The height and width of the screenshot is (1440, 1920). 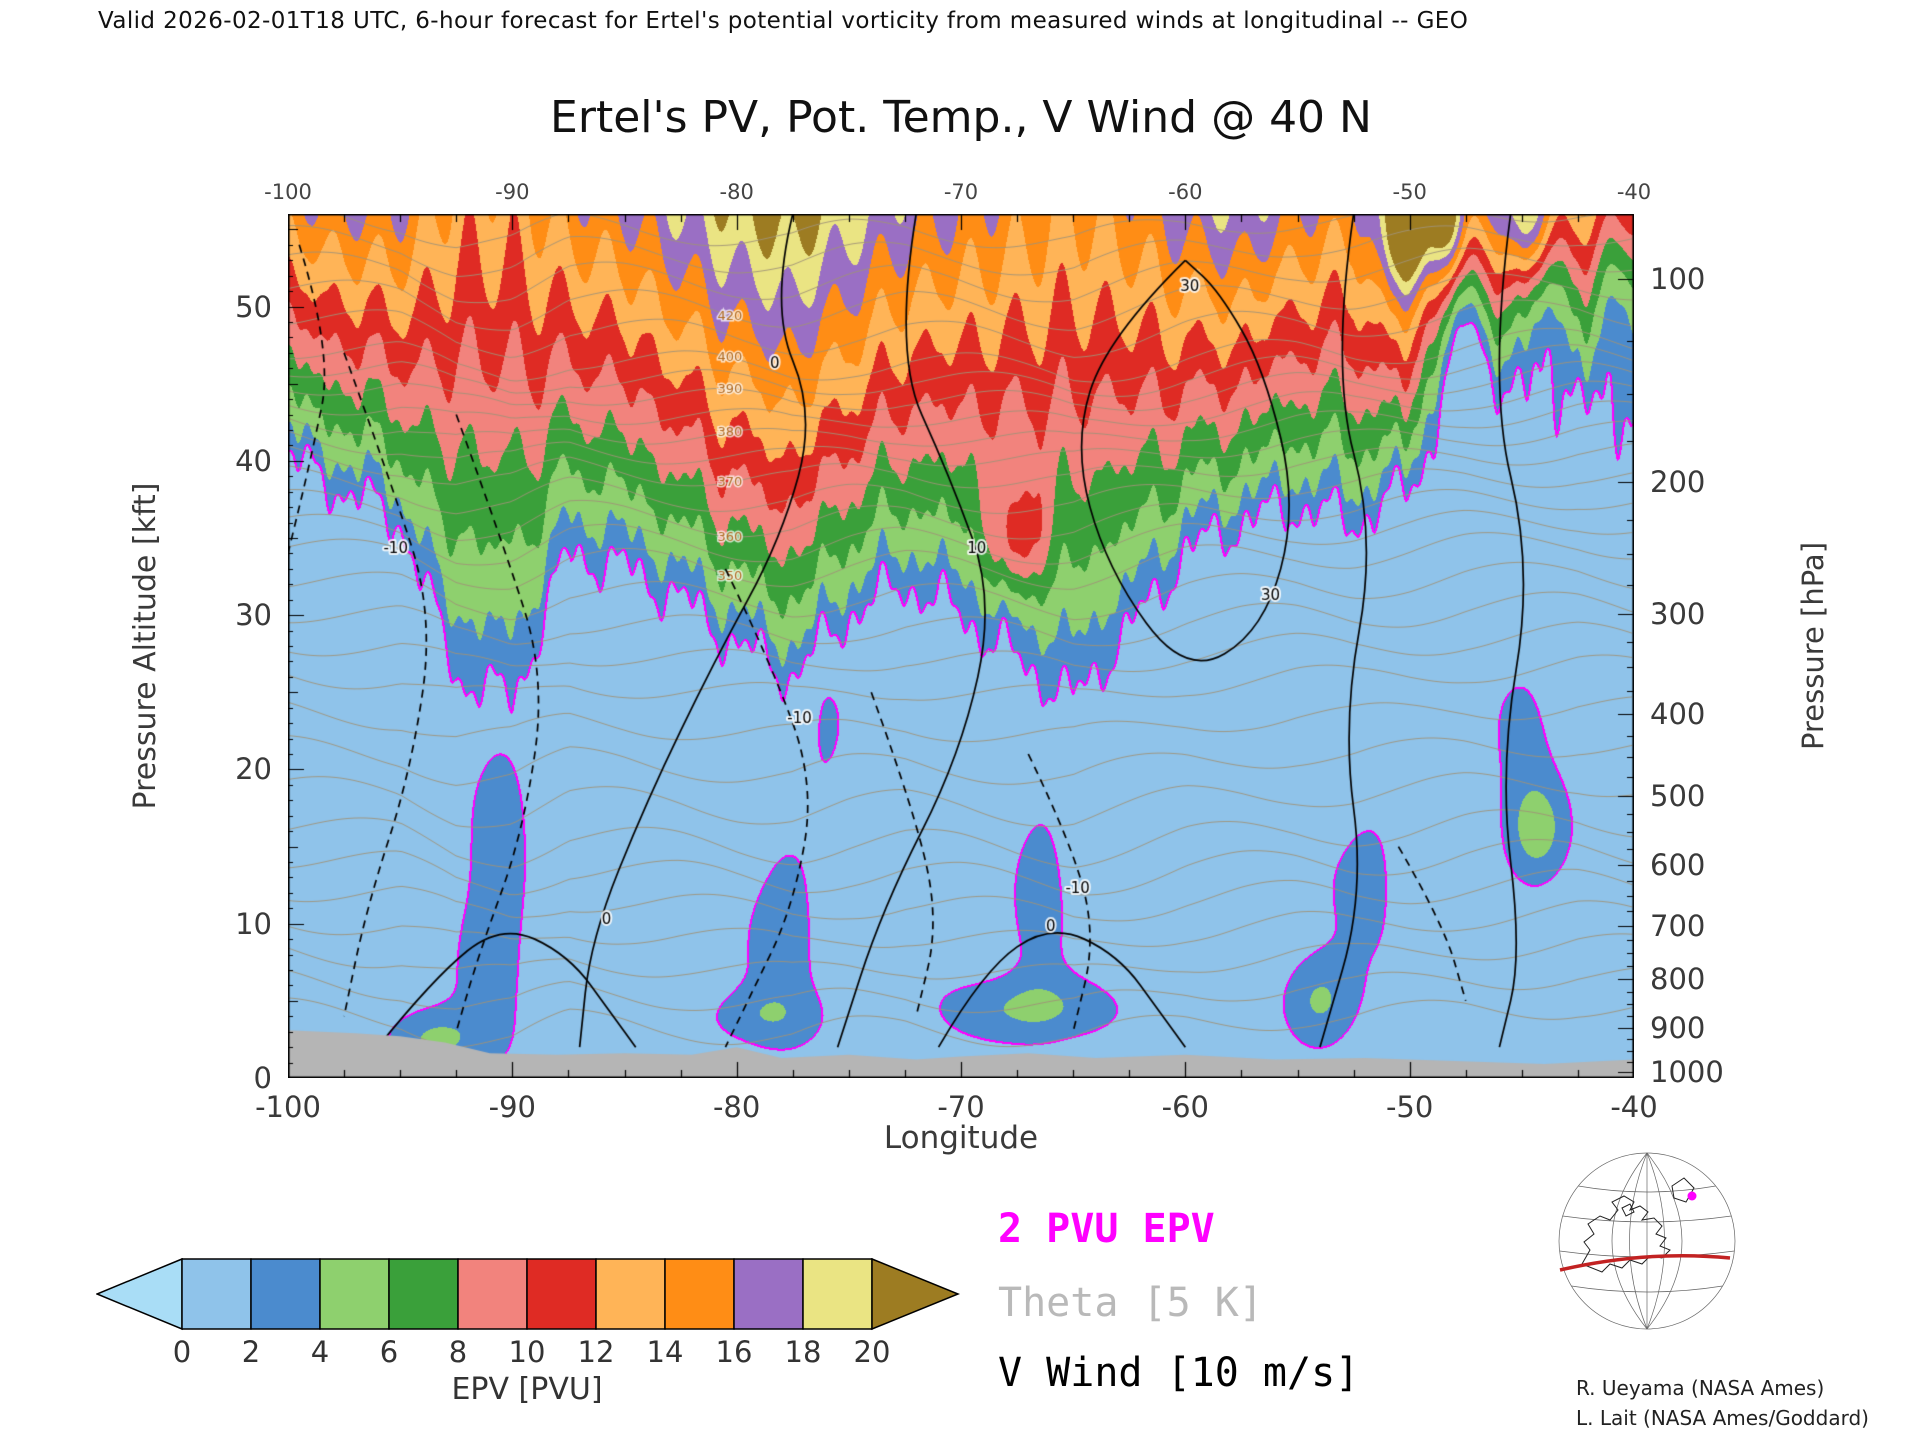 What do you see at coordinates (527, 1389) in the screenshot?
I see `colorbar-label: EPV [PVU]` at bounding box center [527, 1389].